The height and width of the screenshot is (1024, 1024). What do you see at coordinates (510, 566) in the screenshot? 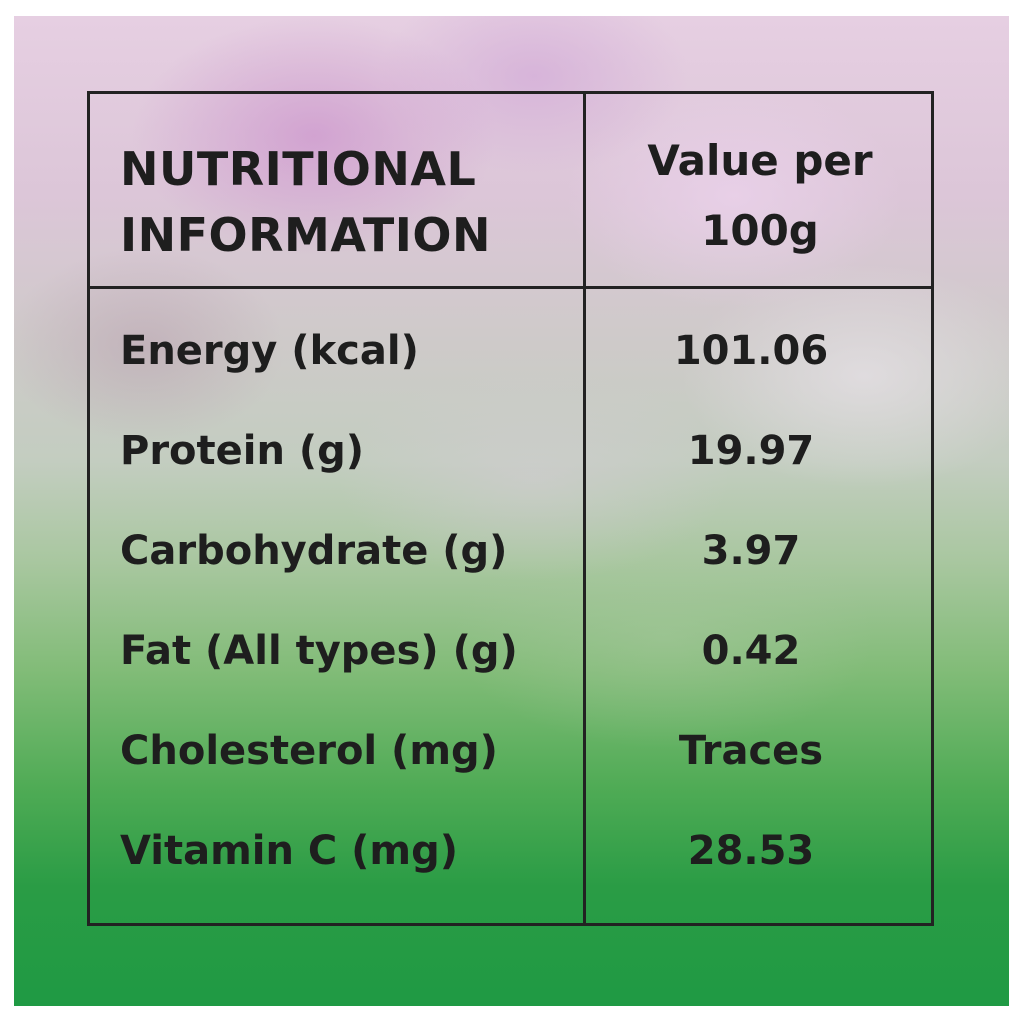
I see `table-row: Carbohydrate (g) 3.97` at bounding box center [510, 566].